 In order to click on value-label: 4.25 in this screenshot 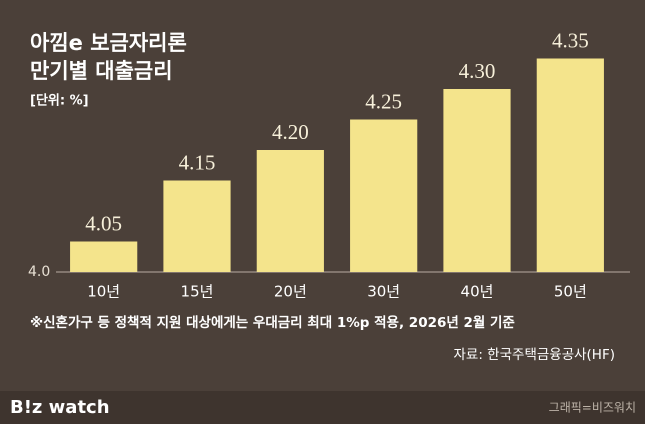, I will do `click(383, 101)`.